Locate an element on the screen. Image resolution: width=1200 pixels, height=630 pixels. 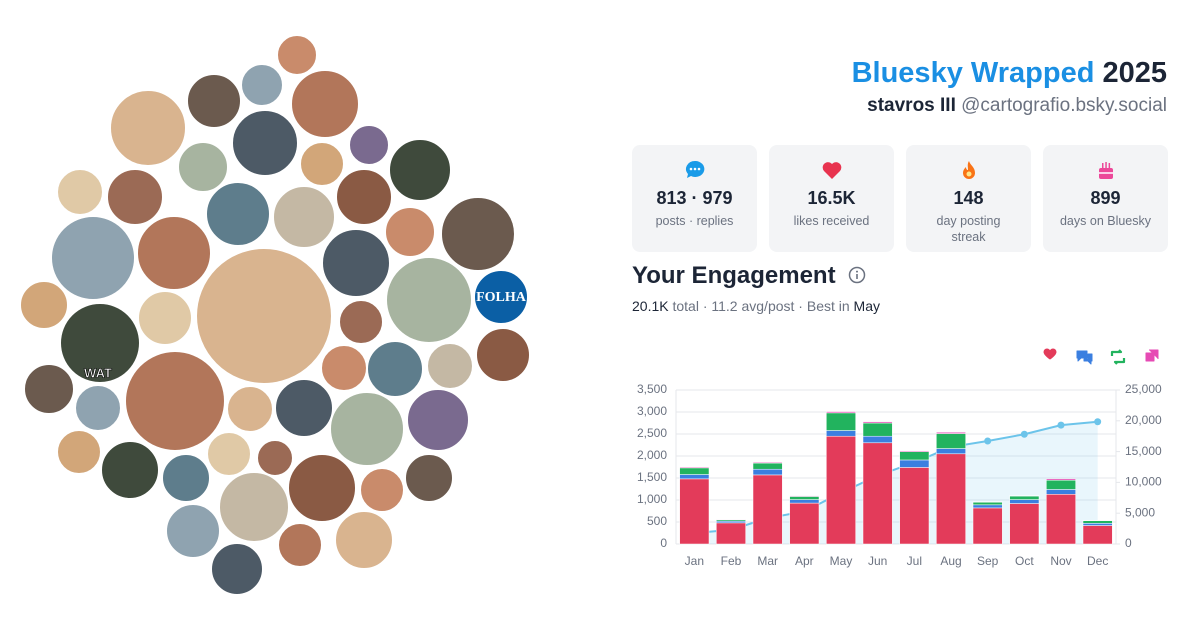
cake-icon is located at coordinates (1105, 170).